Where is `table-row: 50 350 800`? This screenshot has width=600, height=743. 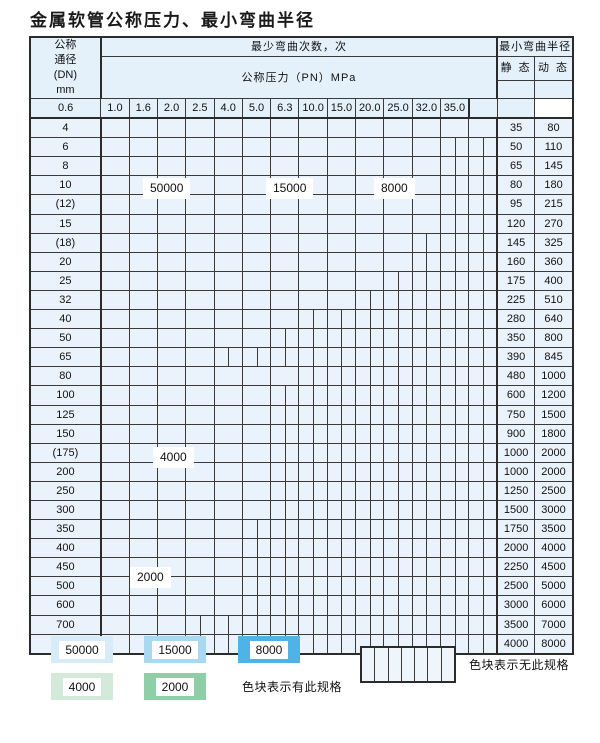 table-row: 50 350 800 is located at coordinates (301, 338).